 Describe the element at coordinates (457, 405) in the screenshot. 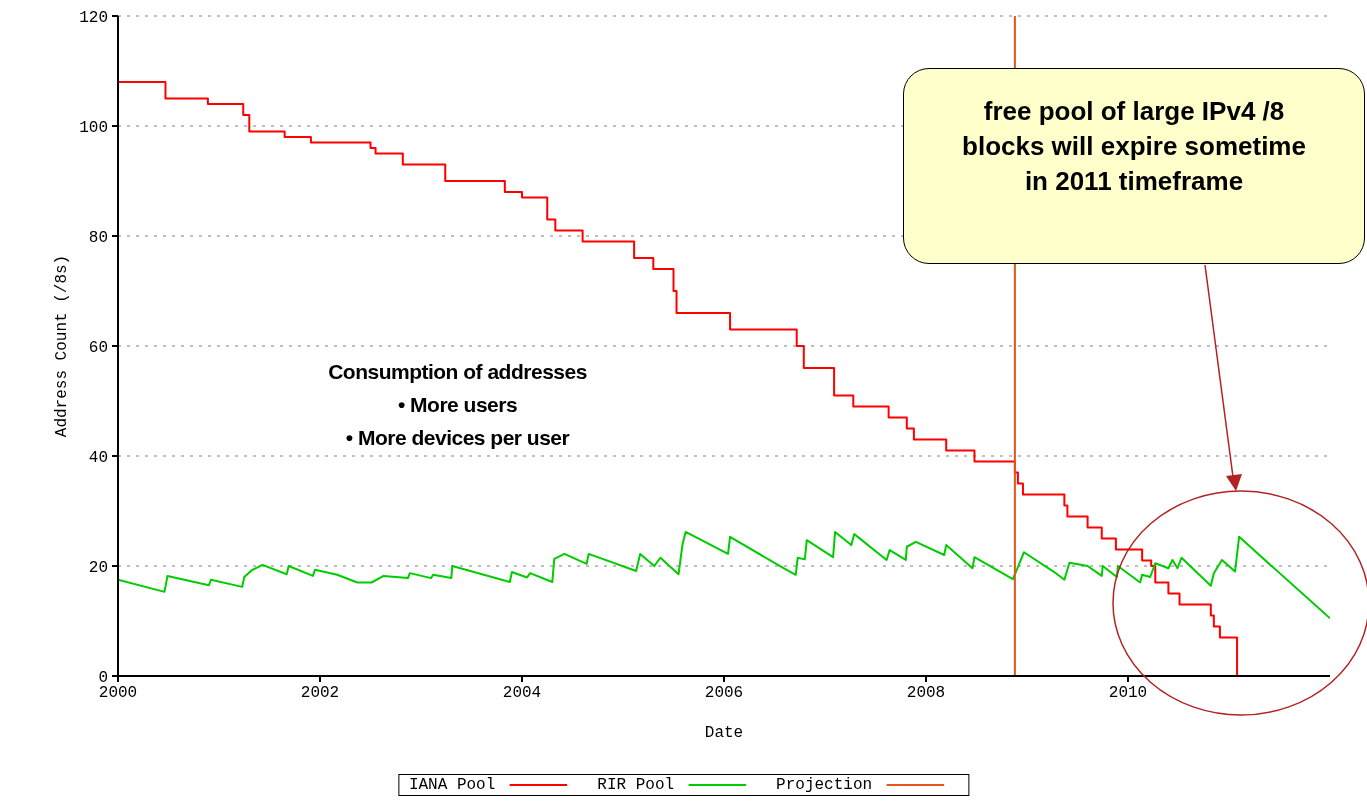

I see `annotation: Consumption of addresses • More users • More devices per user` at that location.